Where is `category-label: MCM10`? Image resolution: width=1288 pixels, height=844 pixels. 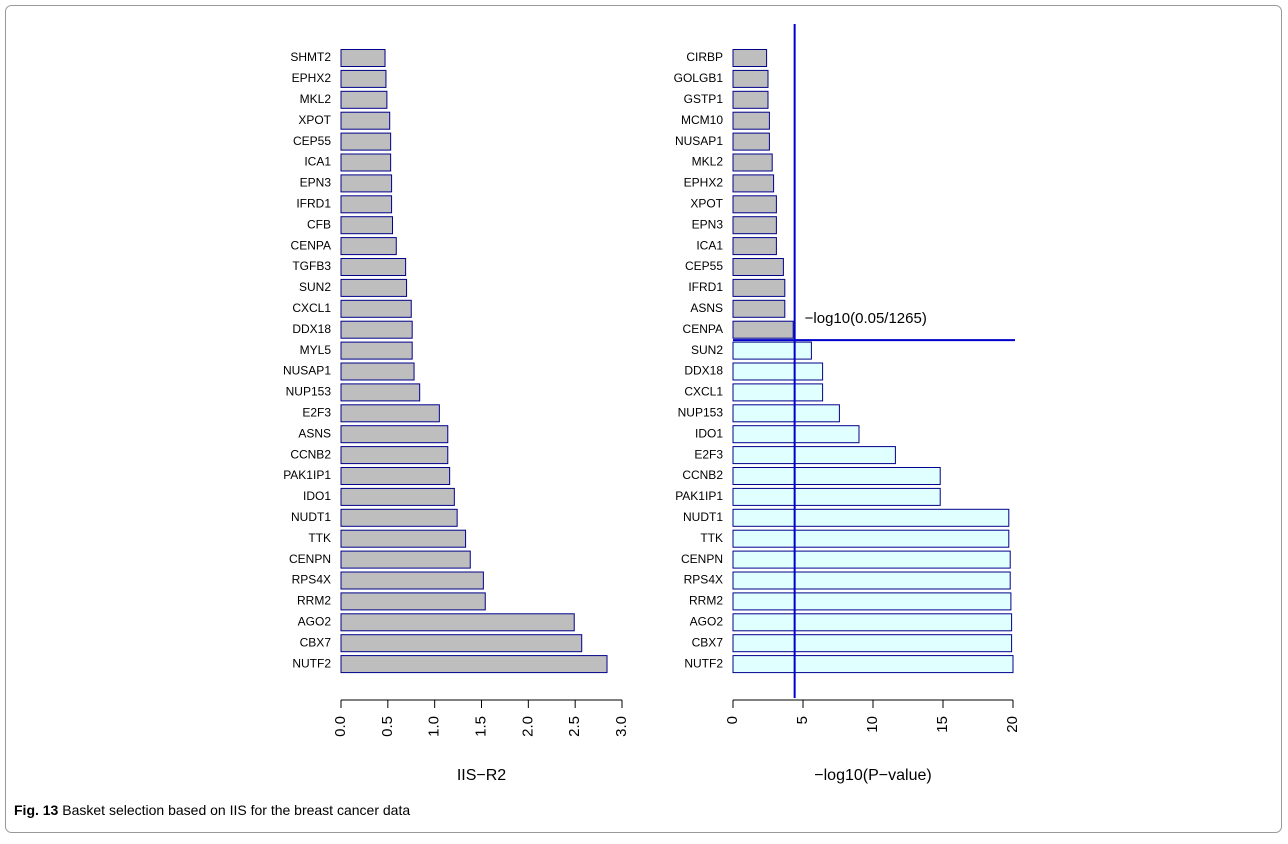
category-label: MCM10 is located at coordinates (702, 120).